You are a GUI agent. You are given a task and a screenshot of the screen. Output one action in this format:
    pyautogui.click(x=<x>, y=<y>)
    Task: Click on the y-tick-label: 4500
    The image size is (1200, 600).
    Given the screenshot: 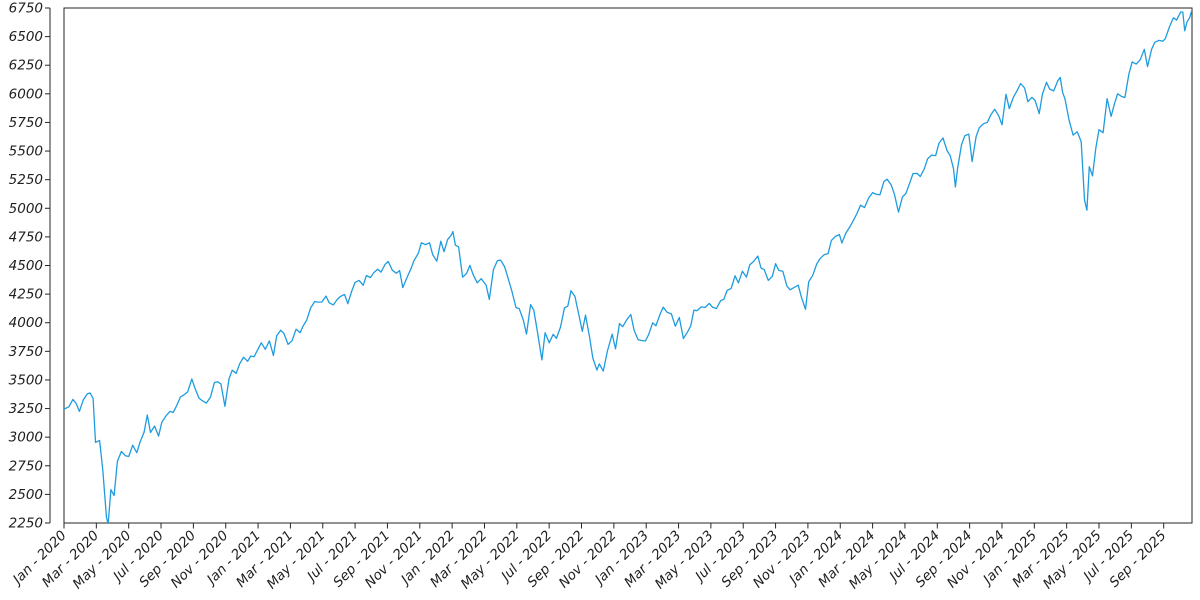 What is the action you would take?
    pyautogui.click(x=26, y=266)
    